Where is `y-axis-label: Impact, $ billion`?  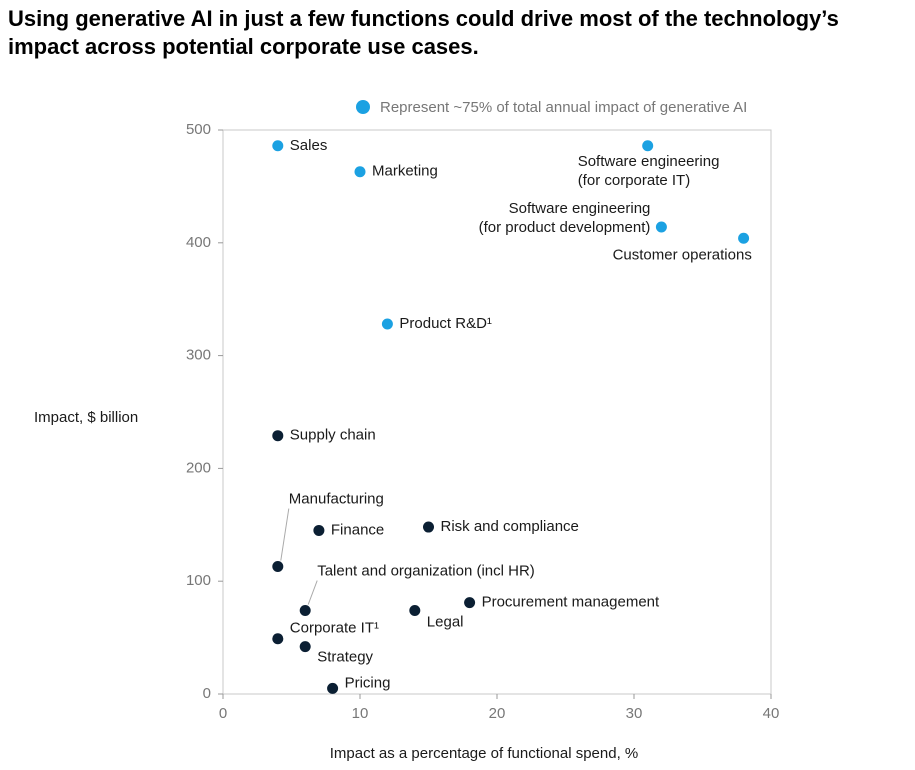
y-axis-label: Impact, $ billion is located at coordinates (86, 417).